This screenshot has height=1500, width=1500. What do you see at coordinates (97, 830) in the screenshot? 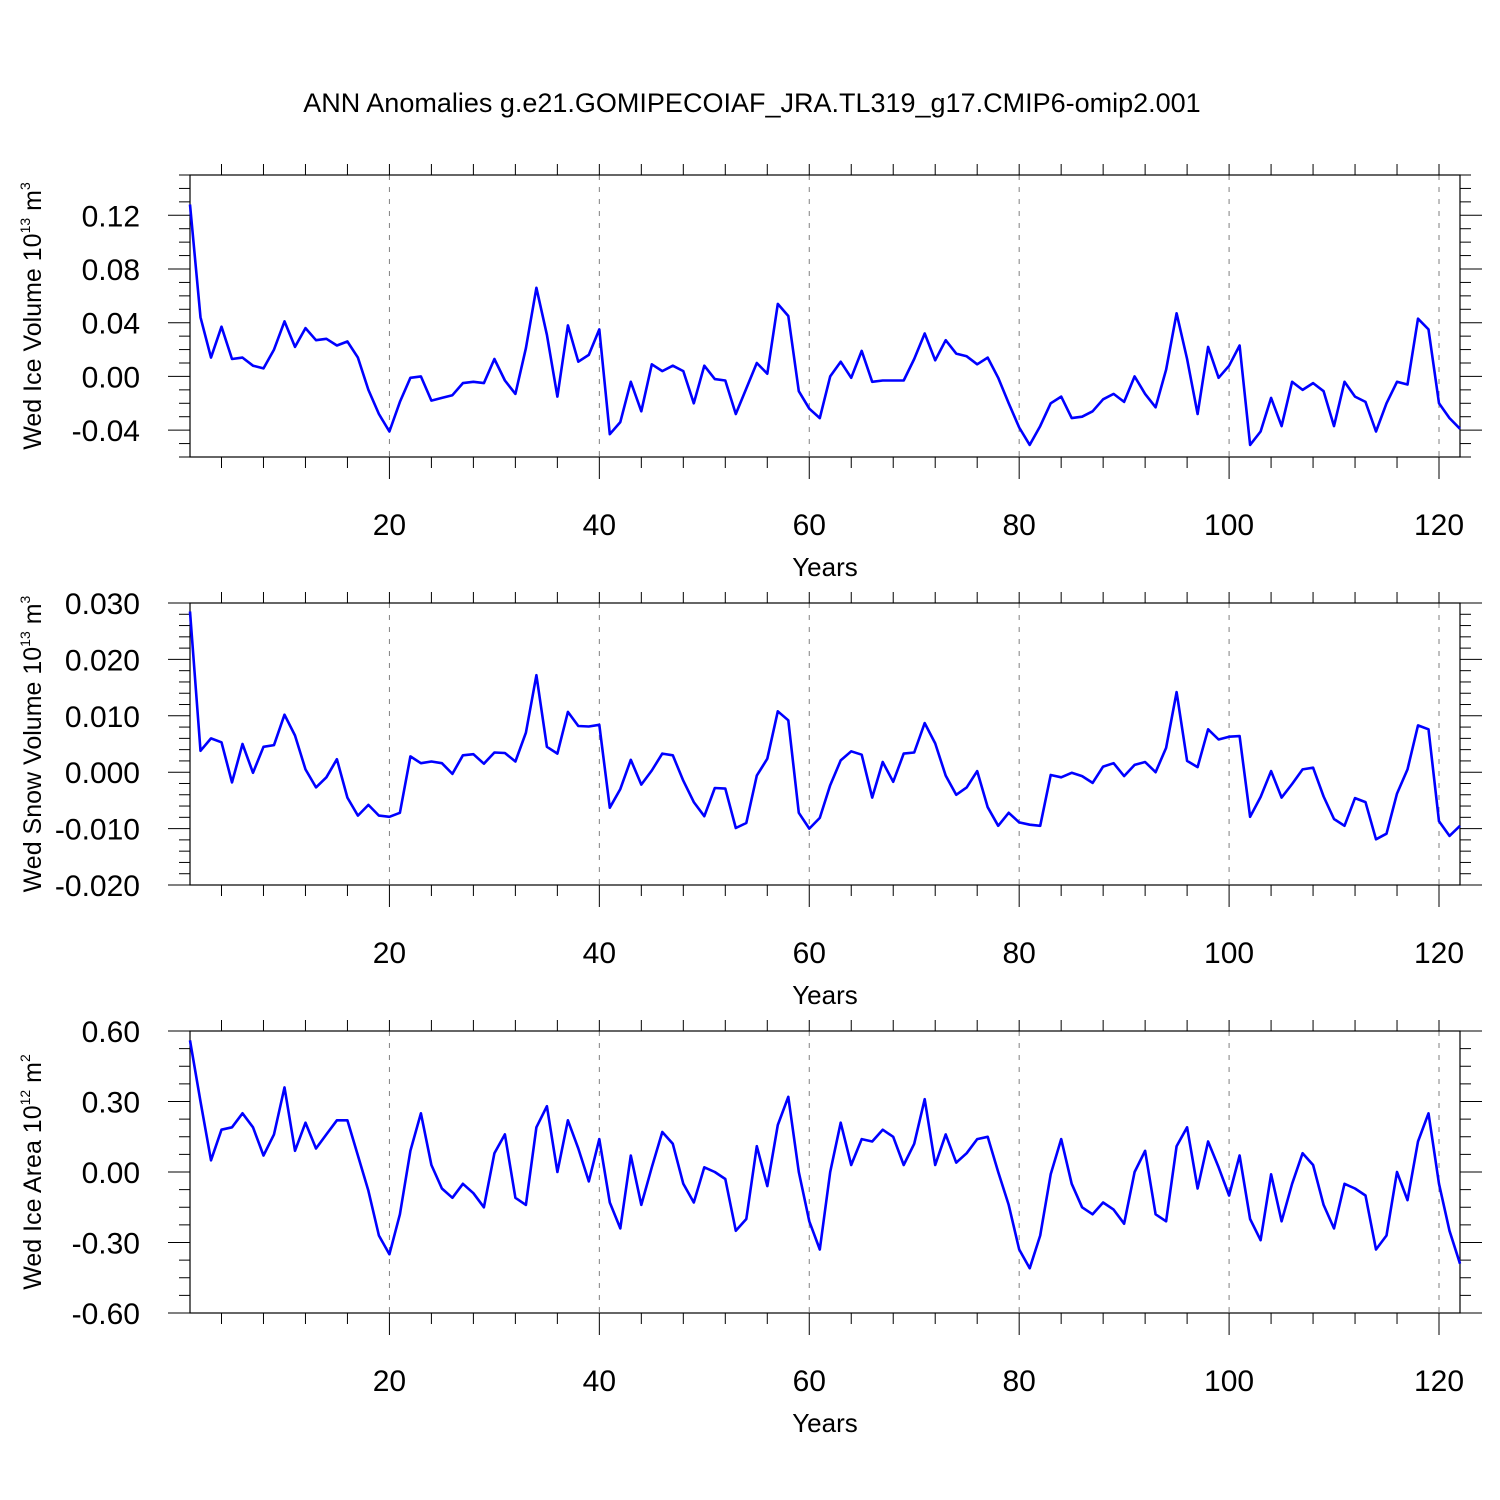
I see `y-tick-label: -0.010` at bounding box center [97, 830].